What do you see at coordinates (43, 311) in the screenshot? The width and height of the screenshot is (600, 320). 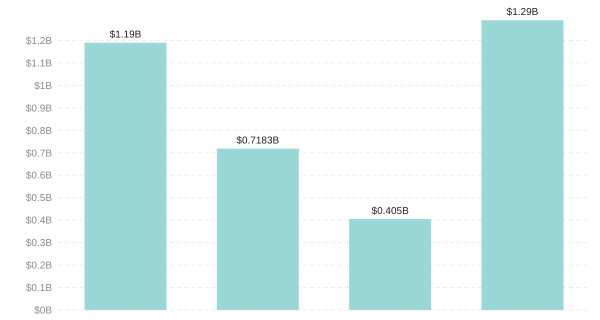 I see `y-tick-label: $0B` at bounding box center [43, 311].